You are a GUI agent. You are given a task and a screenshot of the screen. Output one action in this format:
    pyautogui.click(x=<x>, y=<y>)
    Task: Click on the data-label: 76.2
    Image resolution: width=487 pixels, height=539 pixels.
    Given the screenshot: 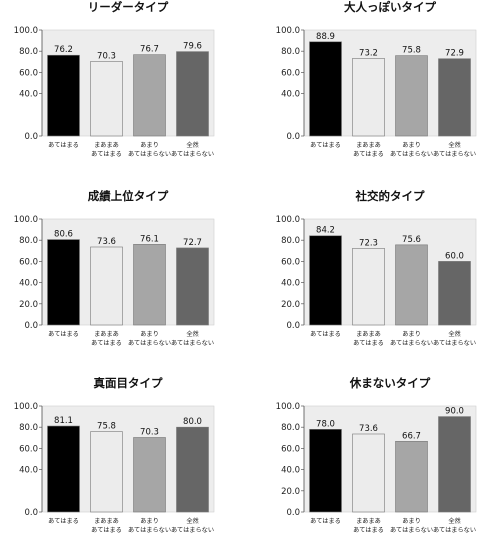 What is the action you would take?
    pyautogui.click(x=63, y=50)
    